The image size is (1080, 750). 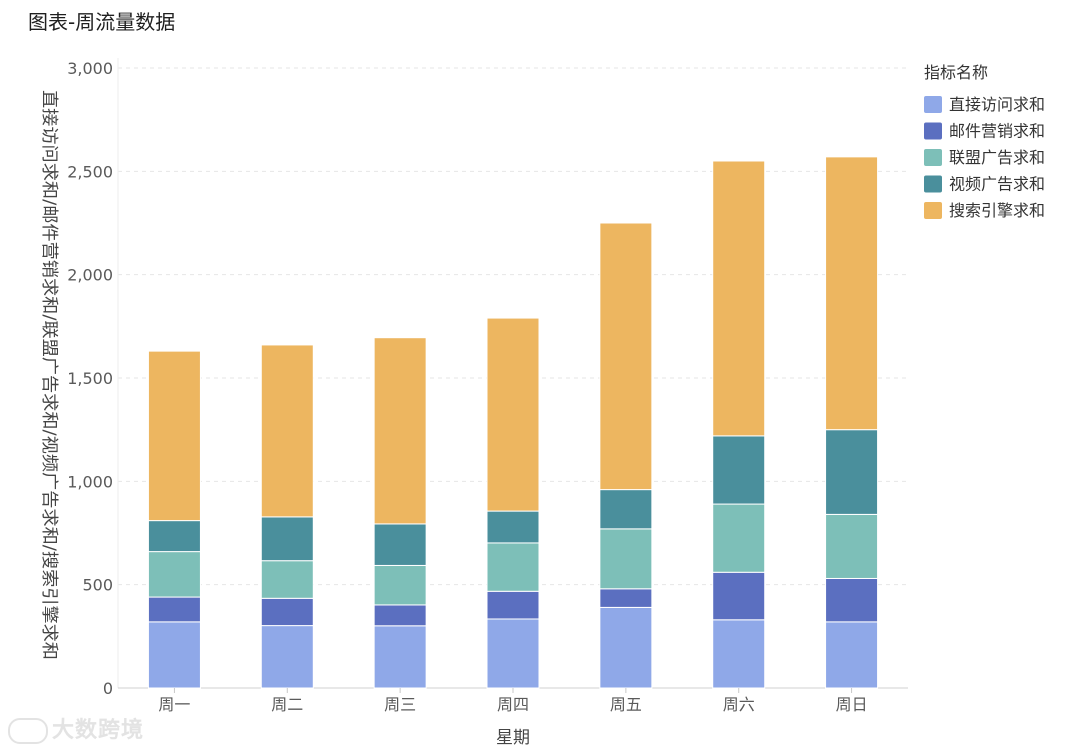 I want to click on watermark: 大数跨境, so click(x=76, y=728).